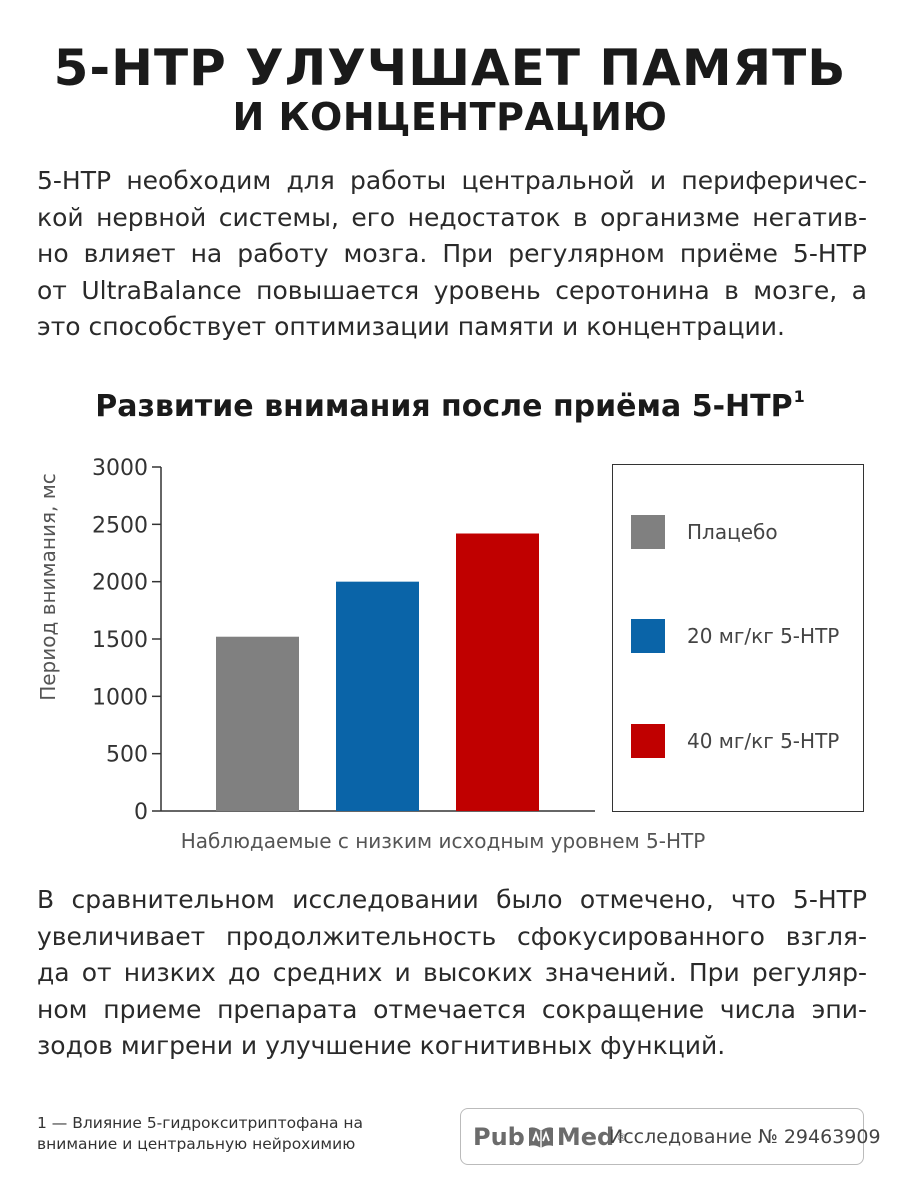 The width and height of the screenshot is (900, 1200). I want to click on chart-legend: Плацебо 20 мг/кг 5-HTP 40 мг/кг 5-HTP, so click(738, 638).